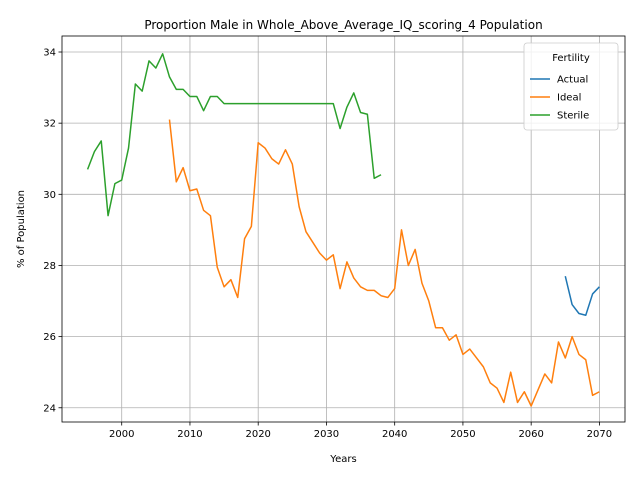  What do you see at coordinates (21, 229) in the screenshot?
I see `y-axis-title: % of Population` at bounding box center [21, 229].